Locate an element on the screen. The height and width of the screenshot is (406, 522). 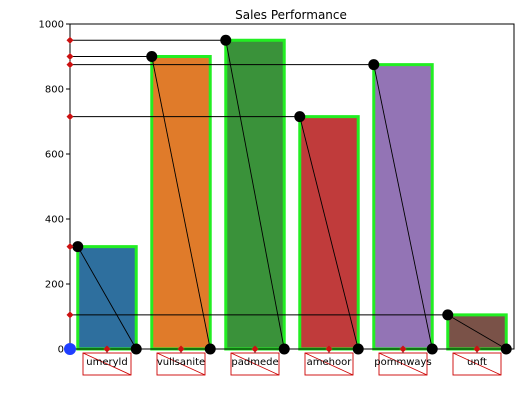
x-tick-label: vullsanite is located at coordinates (181, 362).